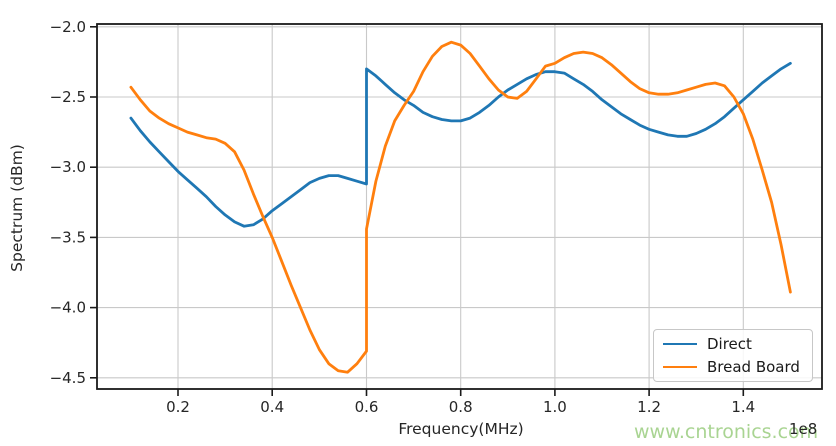  Describe the element at coordinates (680, 344) in the screenshot. I see `legend-line-sample-direct` at that location.